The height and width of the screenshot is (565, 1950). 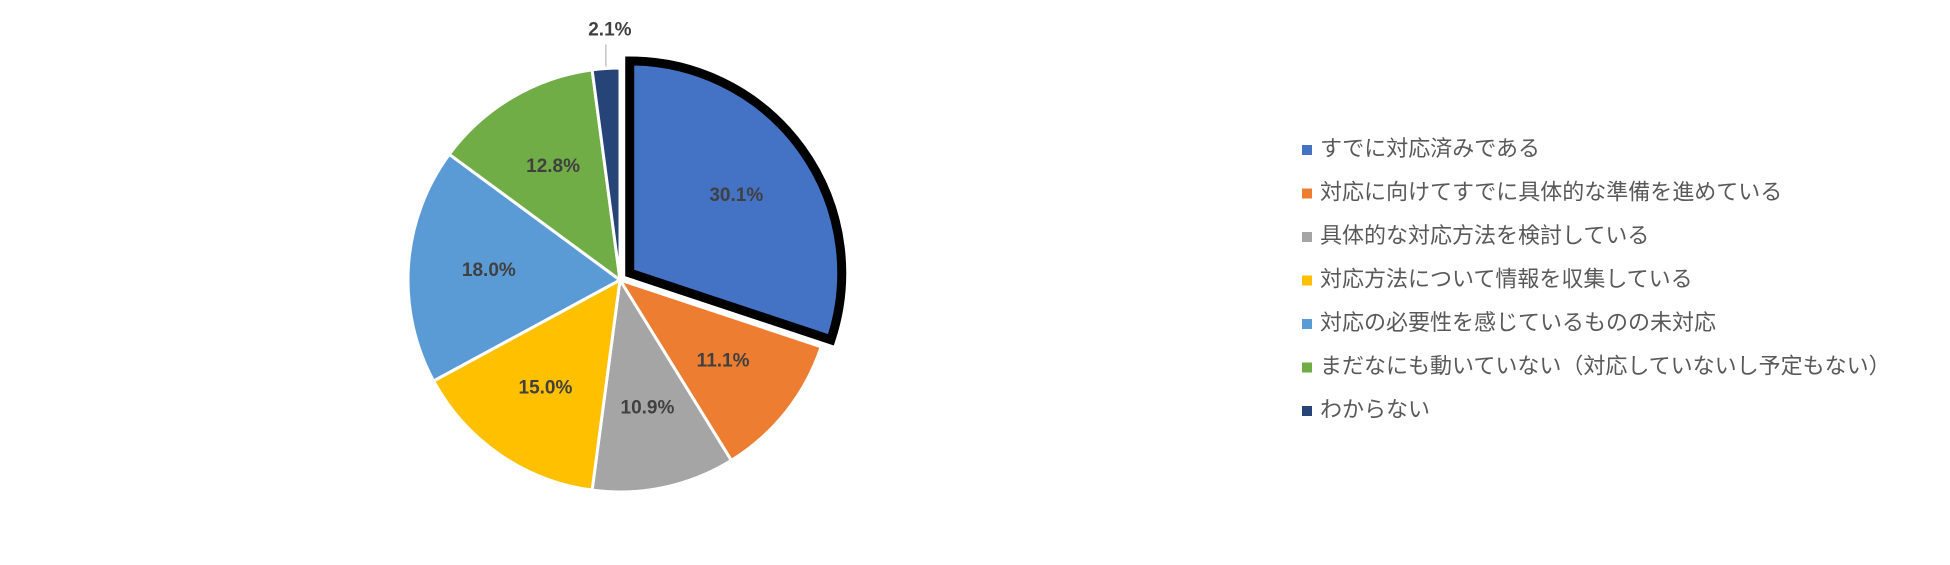 What do you see at coordinates (546, 387) in the screenshot?
I see `value-label: 15.0%` at bounding box center [546, 387].